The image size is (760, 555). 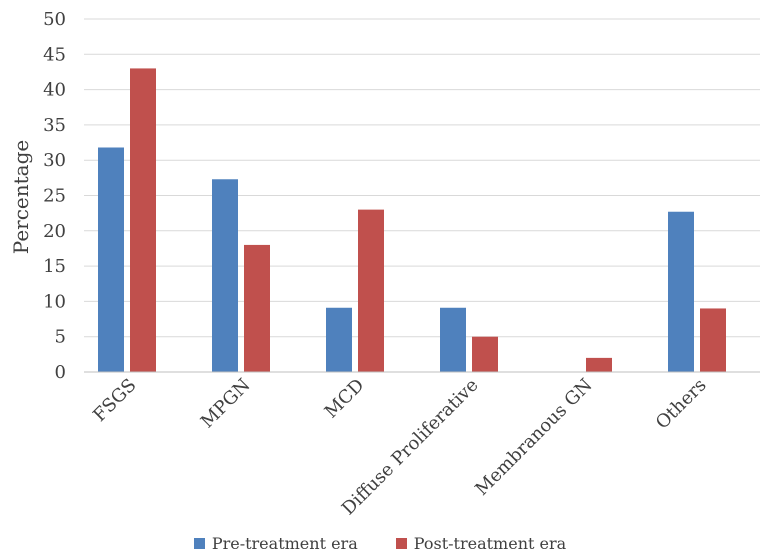 I want to click on y-tick-label: 0, so click(x=60, y=372).